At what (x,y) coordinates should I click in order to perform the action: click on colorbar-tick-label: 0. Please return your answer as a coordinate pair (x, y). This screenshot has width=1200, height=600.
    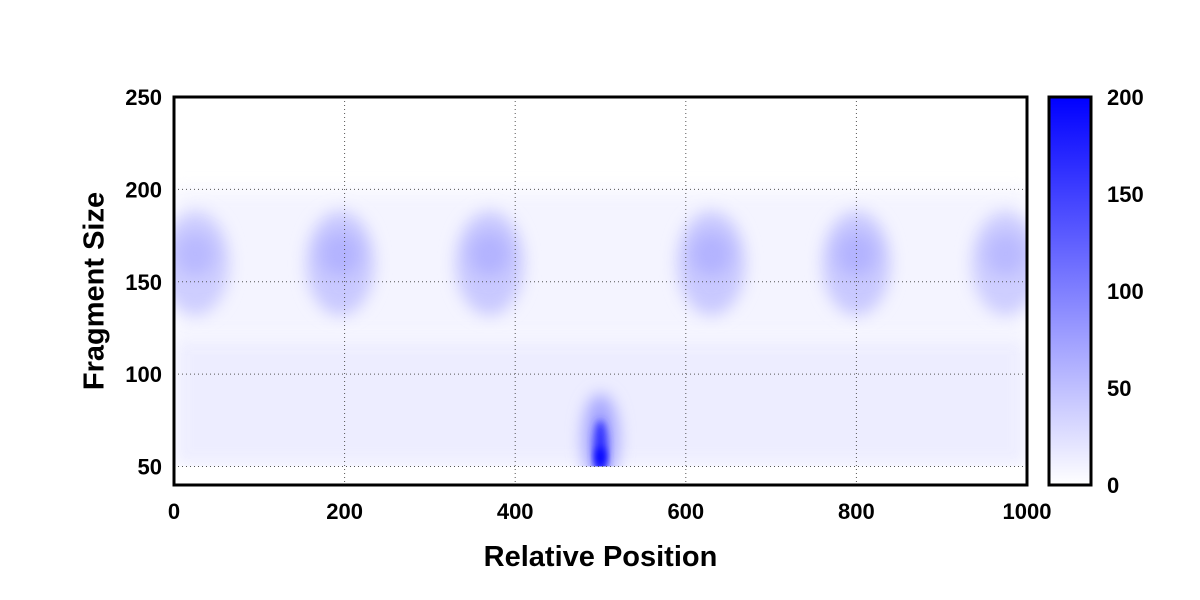
    Looking at the image, I should click on (1113, 485).